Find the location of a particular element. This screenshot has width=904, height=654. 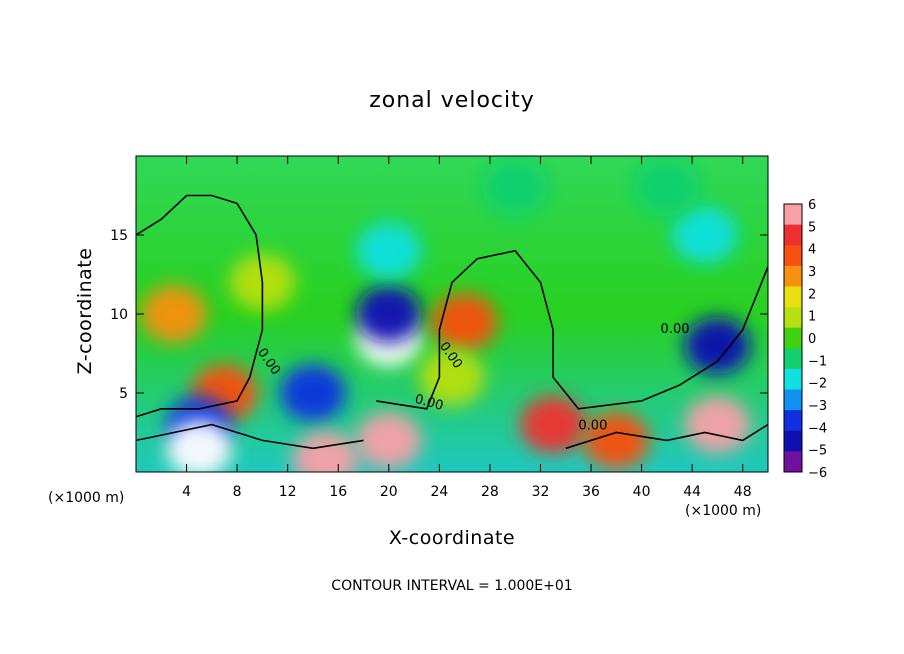

x-tick-label: 40 is located at coordinates (642, 492).